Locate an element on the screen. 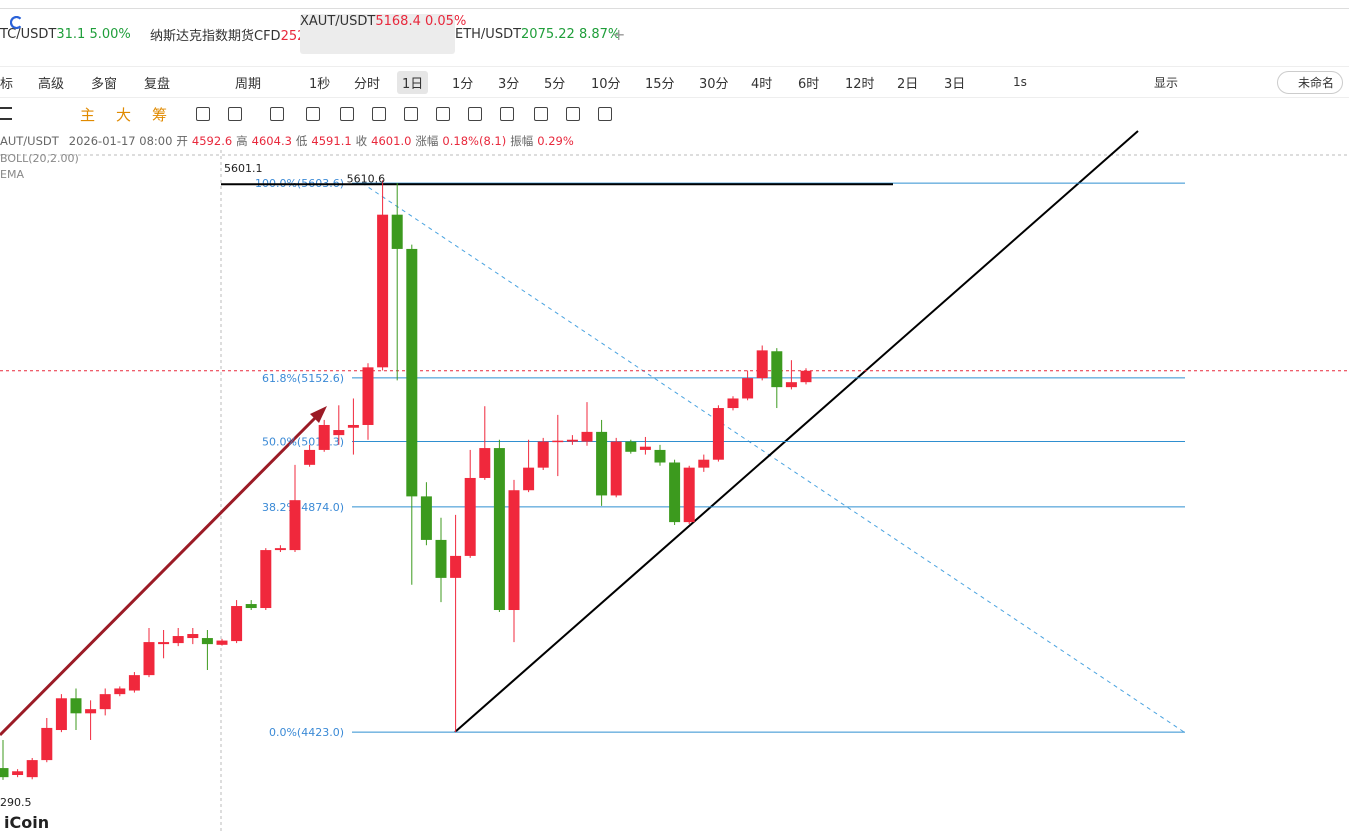 This screenshot has width=1349, height=834. period-button: 10分 is located at coordinates (606, 84).